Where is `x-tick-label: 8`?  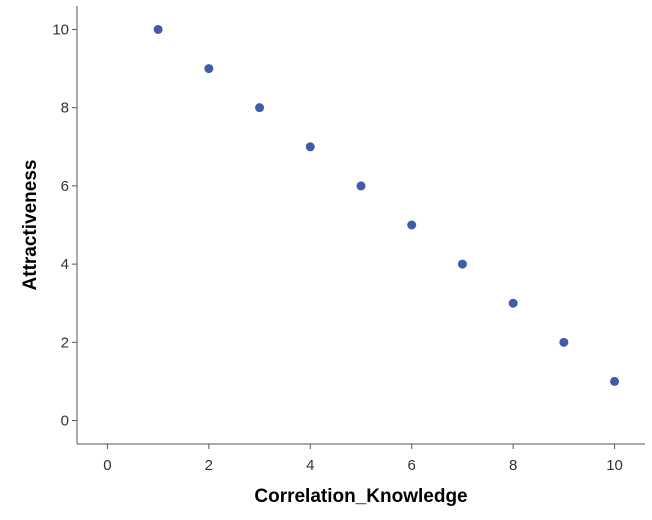
x-tick-label: 8 is located at coordinates (513, 465).